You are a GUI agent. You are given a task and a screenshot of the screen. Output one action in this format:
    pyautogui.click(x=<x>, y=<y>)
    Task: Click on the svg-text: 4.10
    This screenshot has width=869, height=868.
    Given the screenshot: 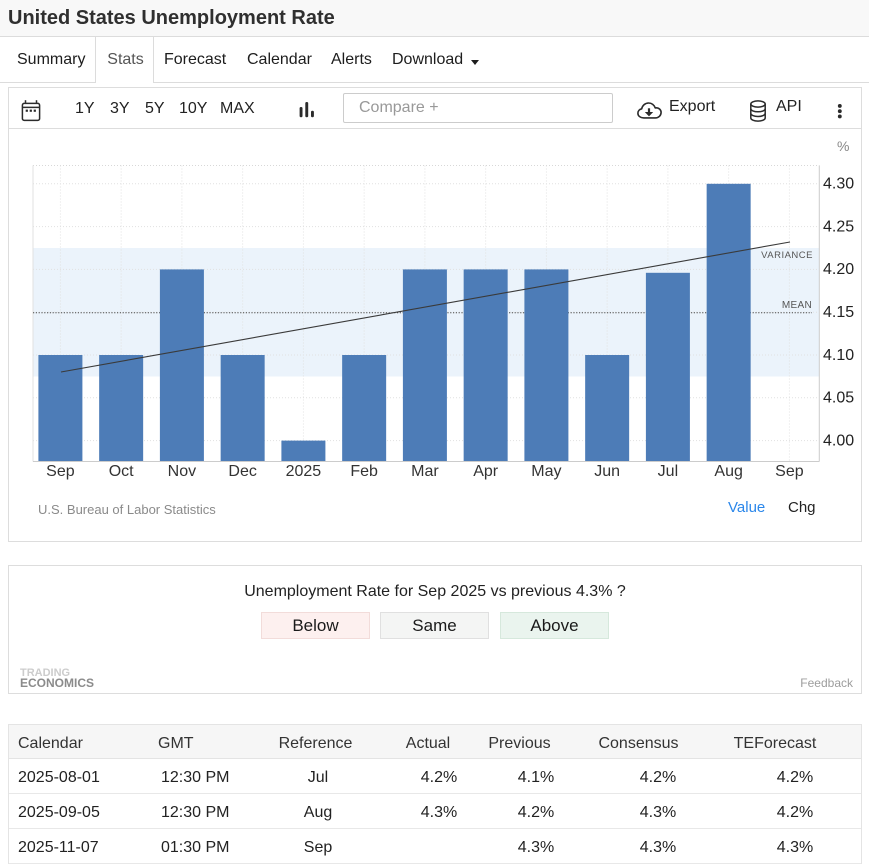 What is the action you would take?
    pyautogui.click(x=838, y=355)
    